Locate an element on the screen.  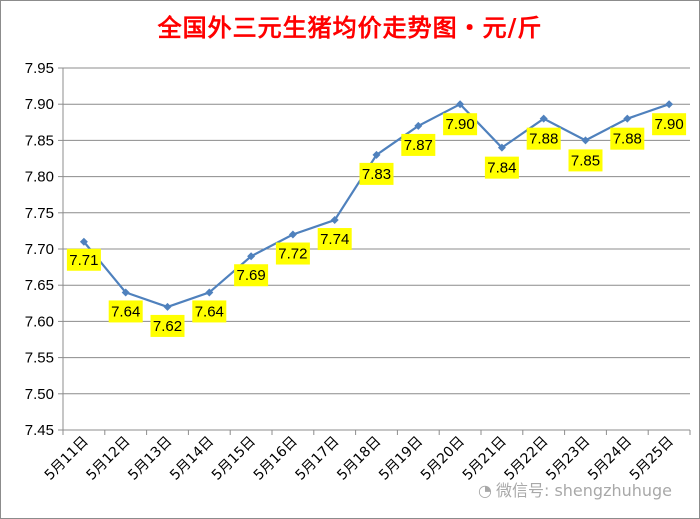
x-tick-label: 5月16日 is located at coordinates (276, 459).